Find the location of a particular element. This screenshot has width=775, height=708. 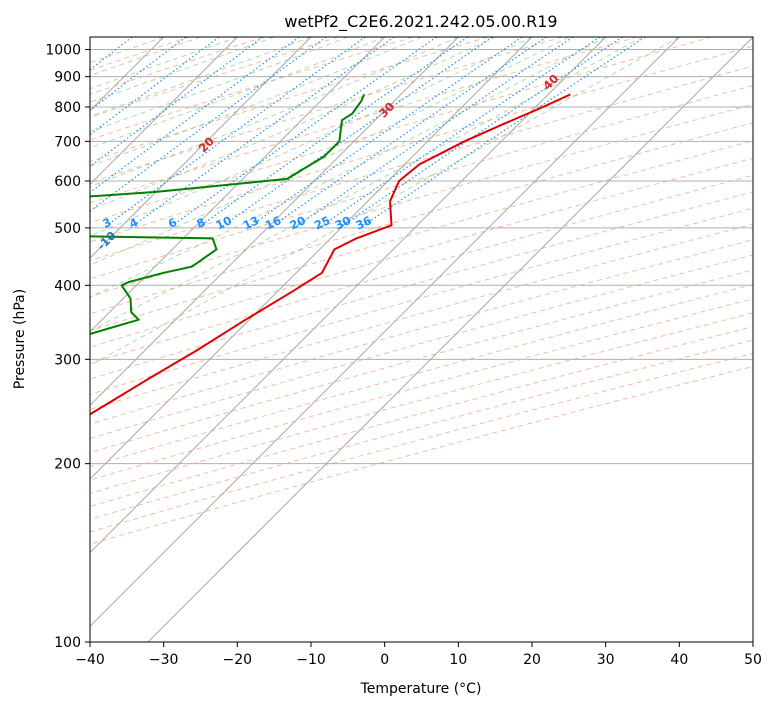

x-axis-label: Temperature (°C) is located at coordinates (421, 689).